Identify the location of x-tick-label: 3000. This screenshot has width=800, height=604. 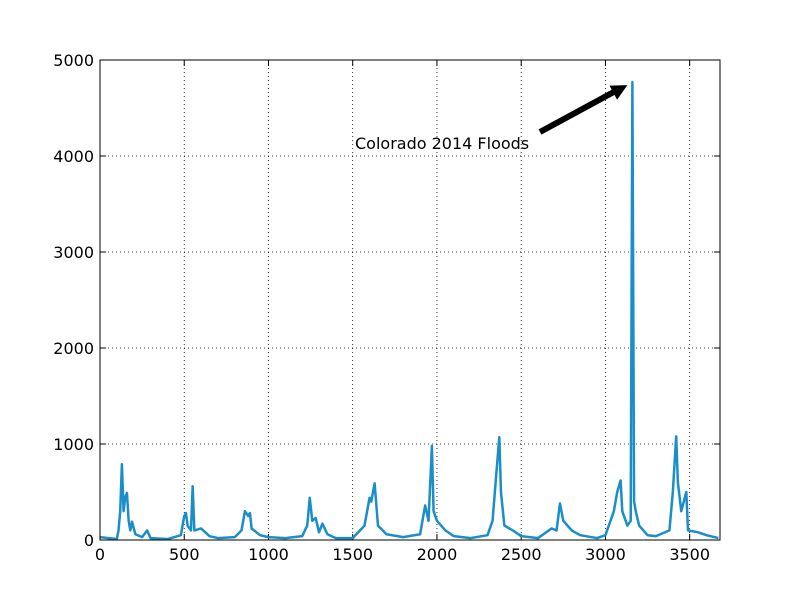
(605, 554).